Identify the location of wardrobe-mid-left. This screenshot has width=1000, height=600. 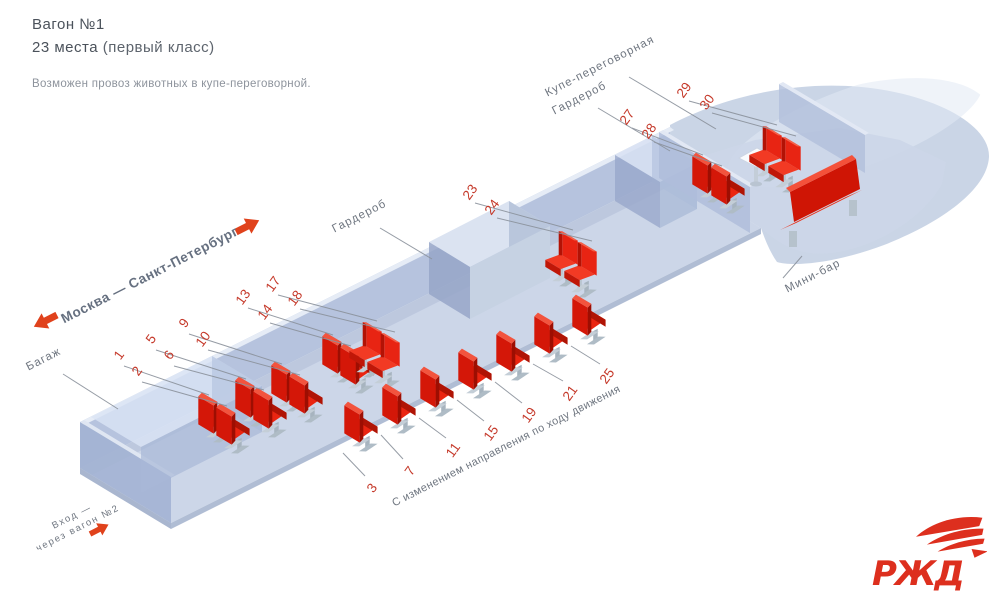
(449, 280).